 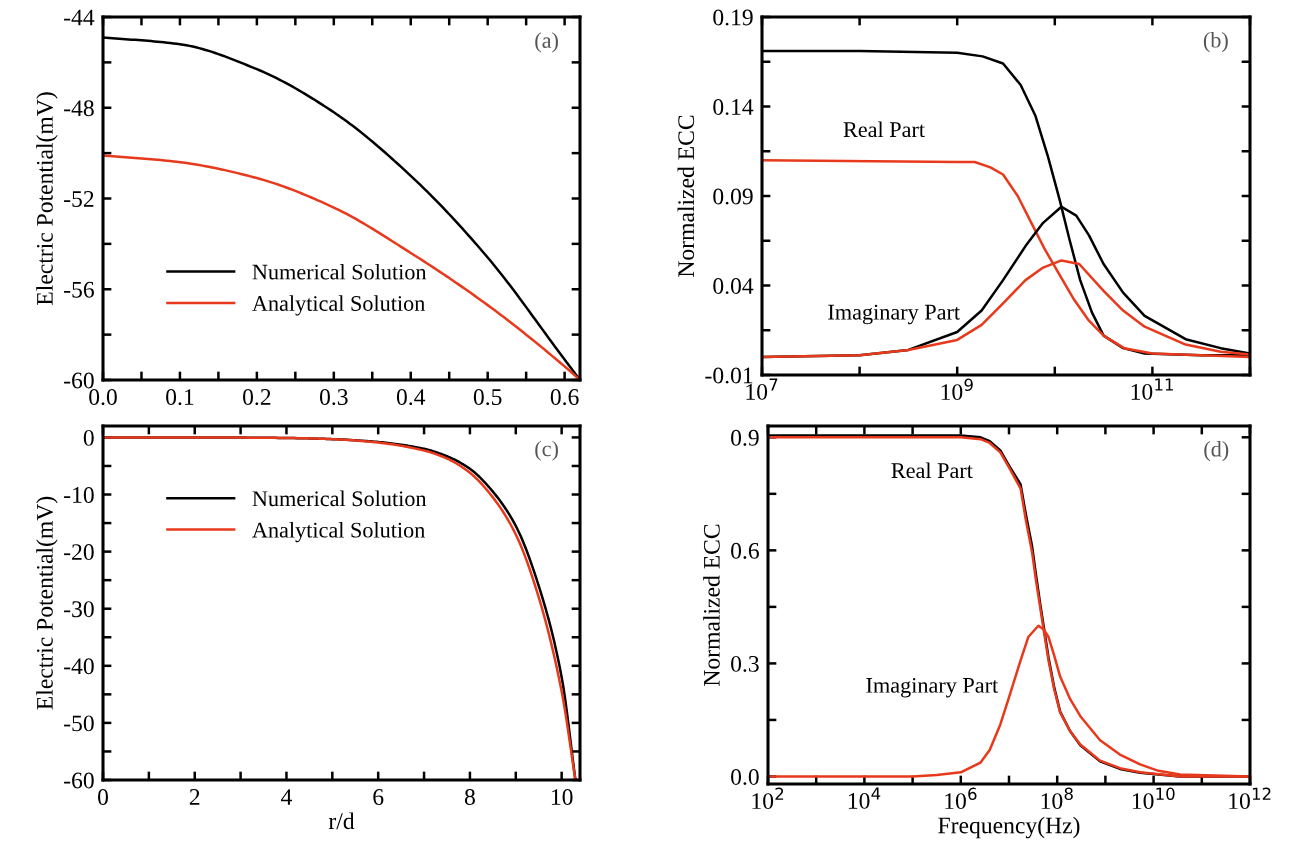 What do you see at coordinates (745, 776) in the screenshot?
I see `y-tick-label: 0.0` at bounding box center [745, 776].